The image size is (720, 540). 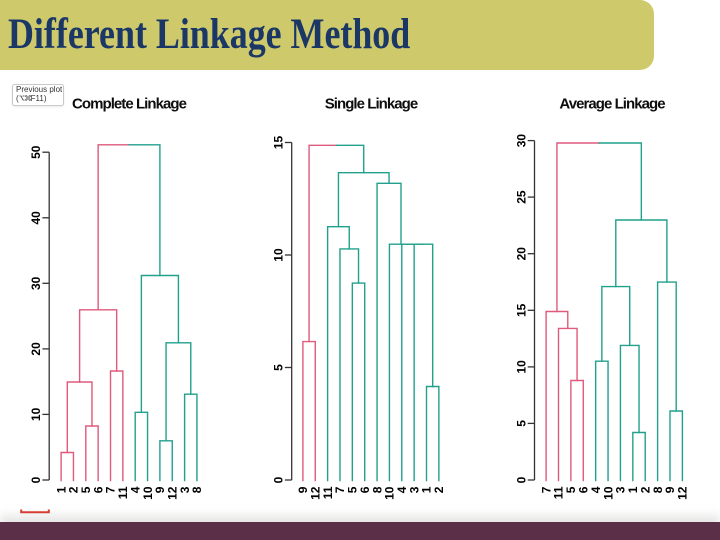 What do you see at coordinates (36, 152) in the screenshot?
I see `svg-text: 50` at bounding box center [36, 152].